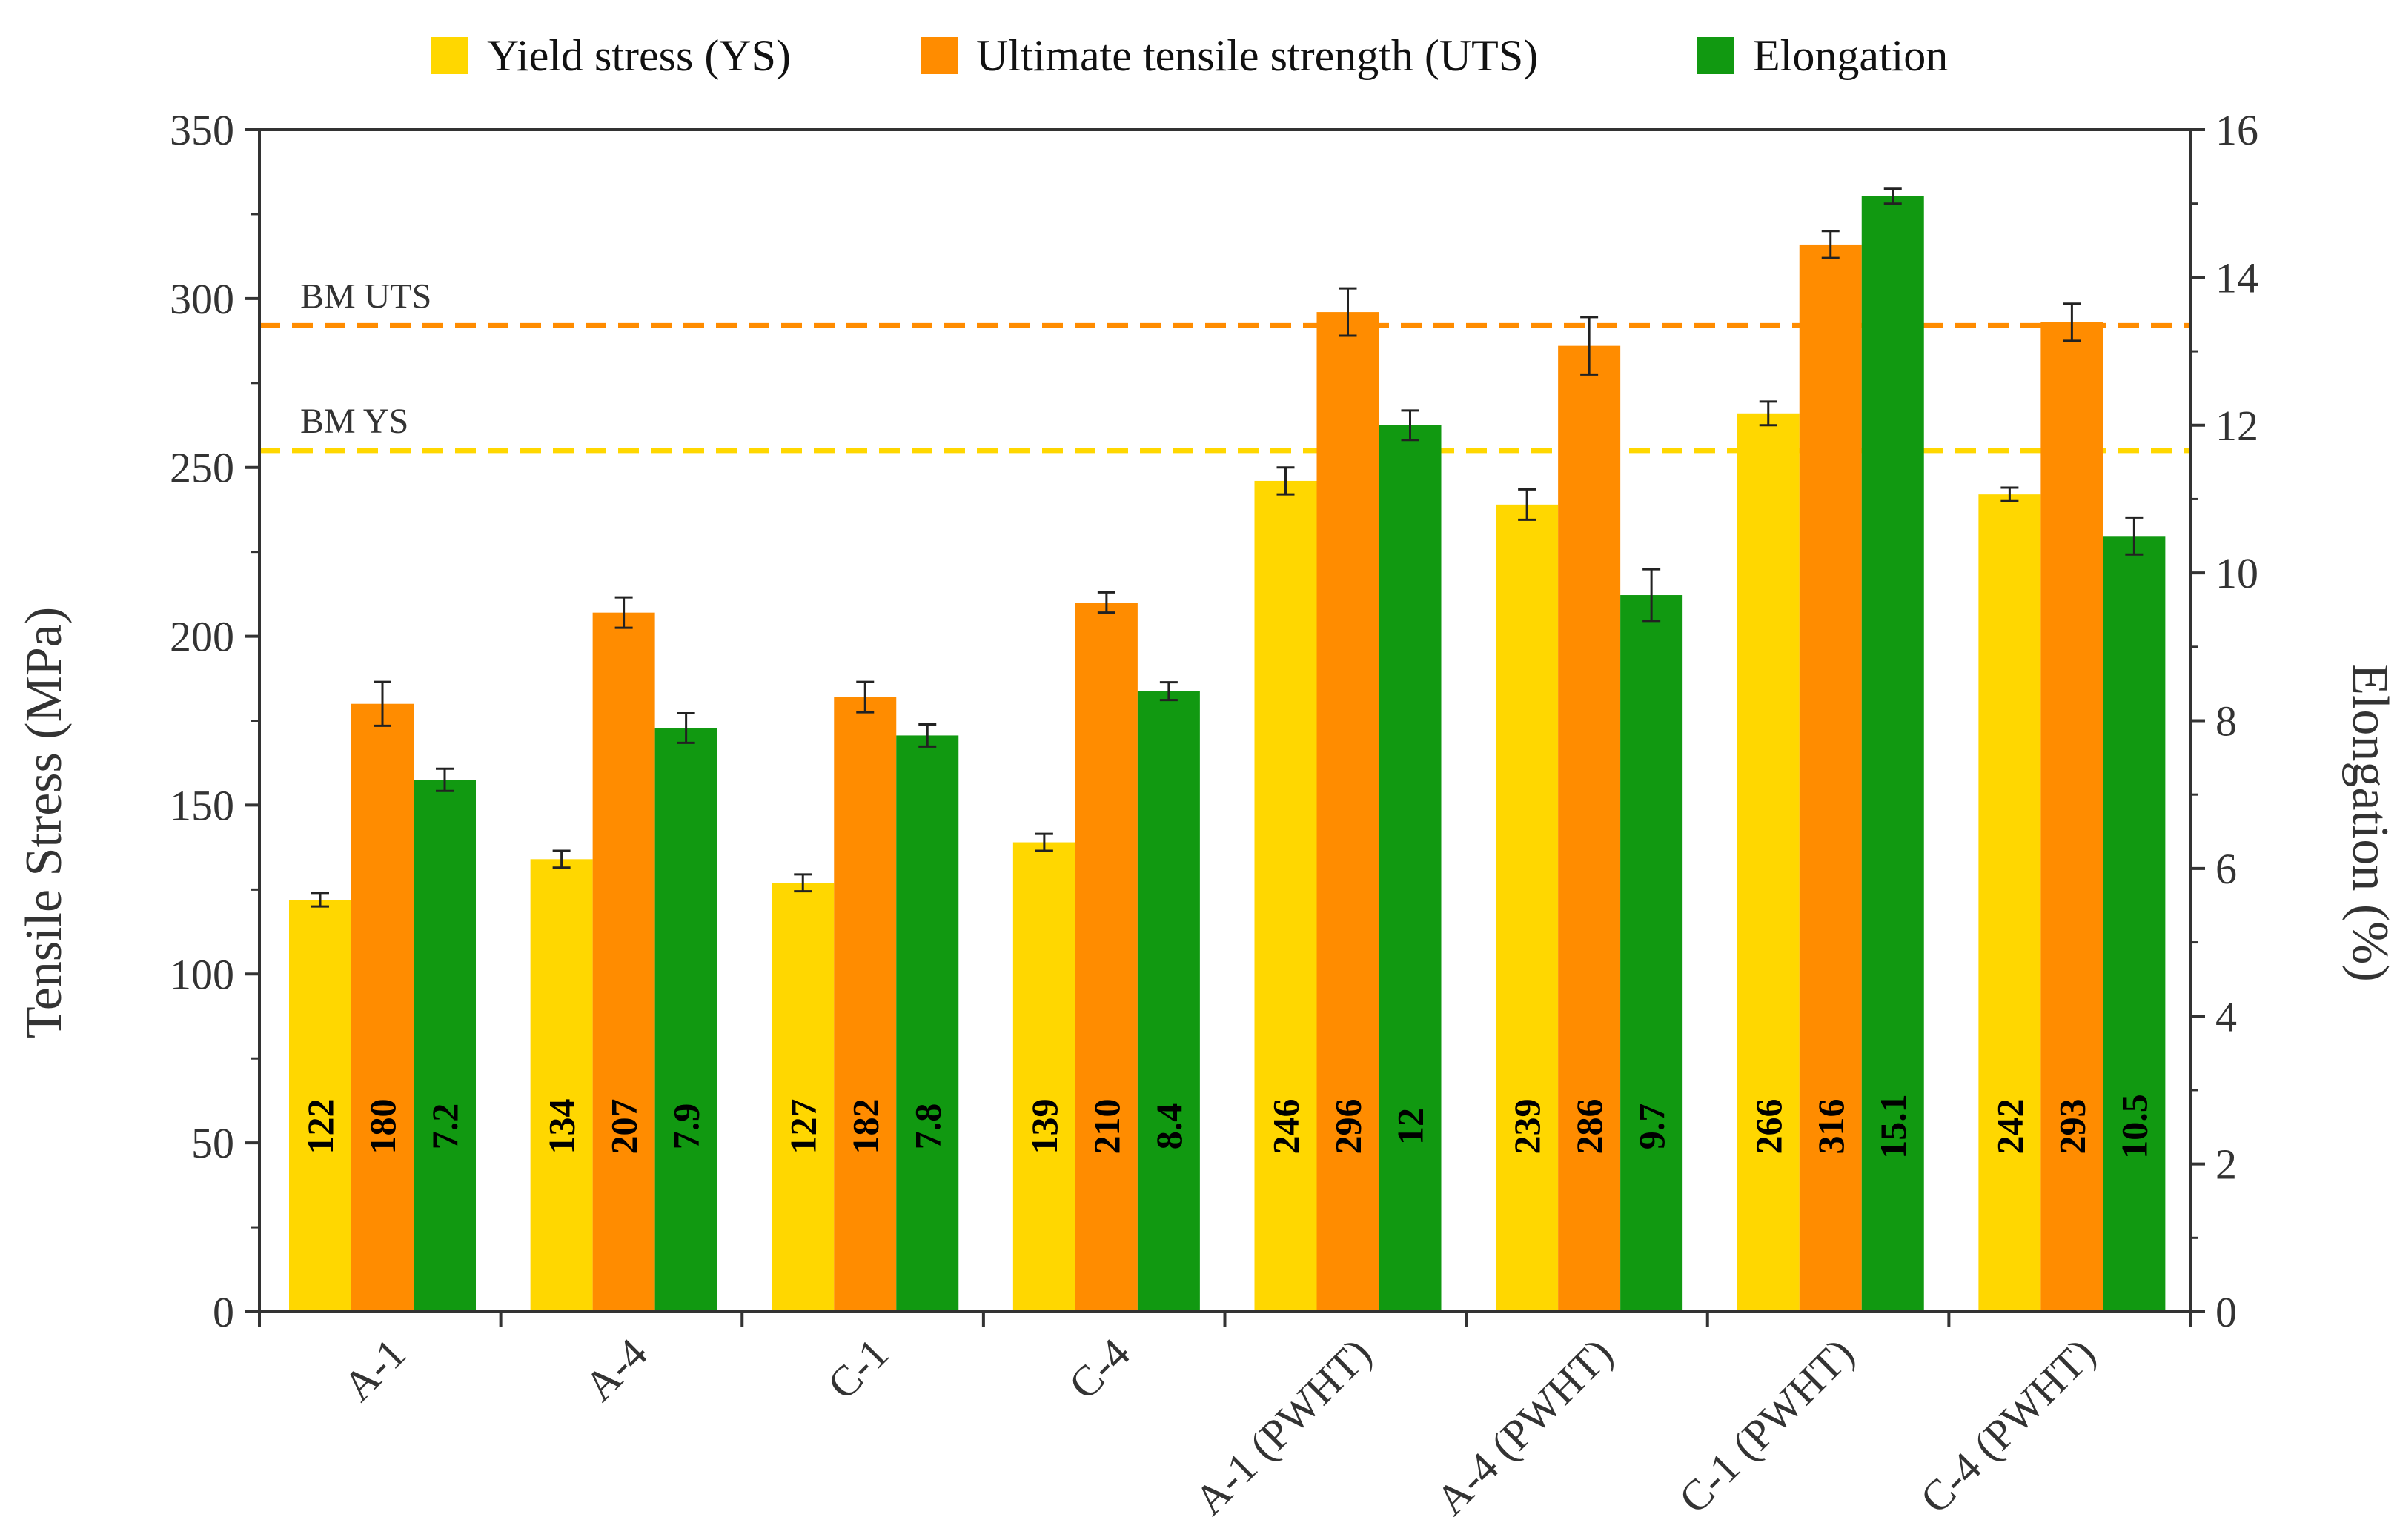 The height and width of the screenshot is (1540, 2397). I want to click on y2-tick-label: 8, so click(2226, 721).